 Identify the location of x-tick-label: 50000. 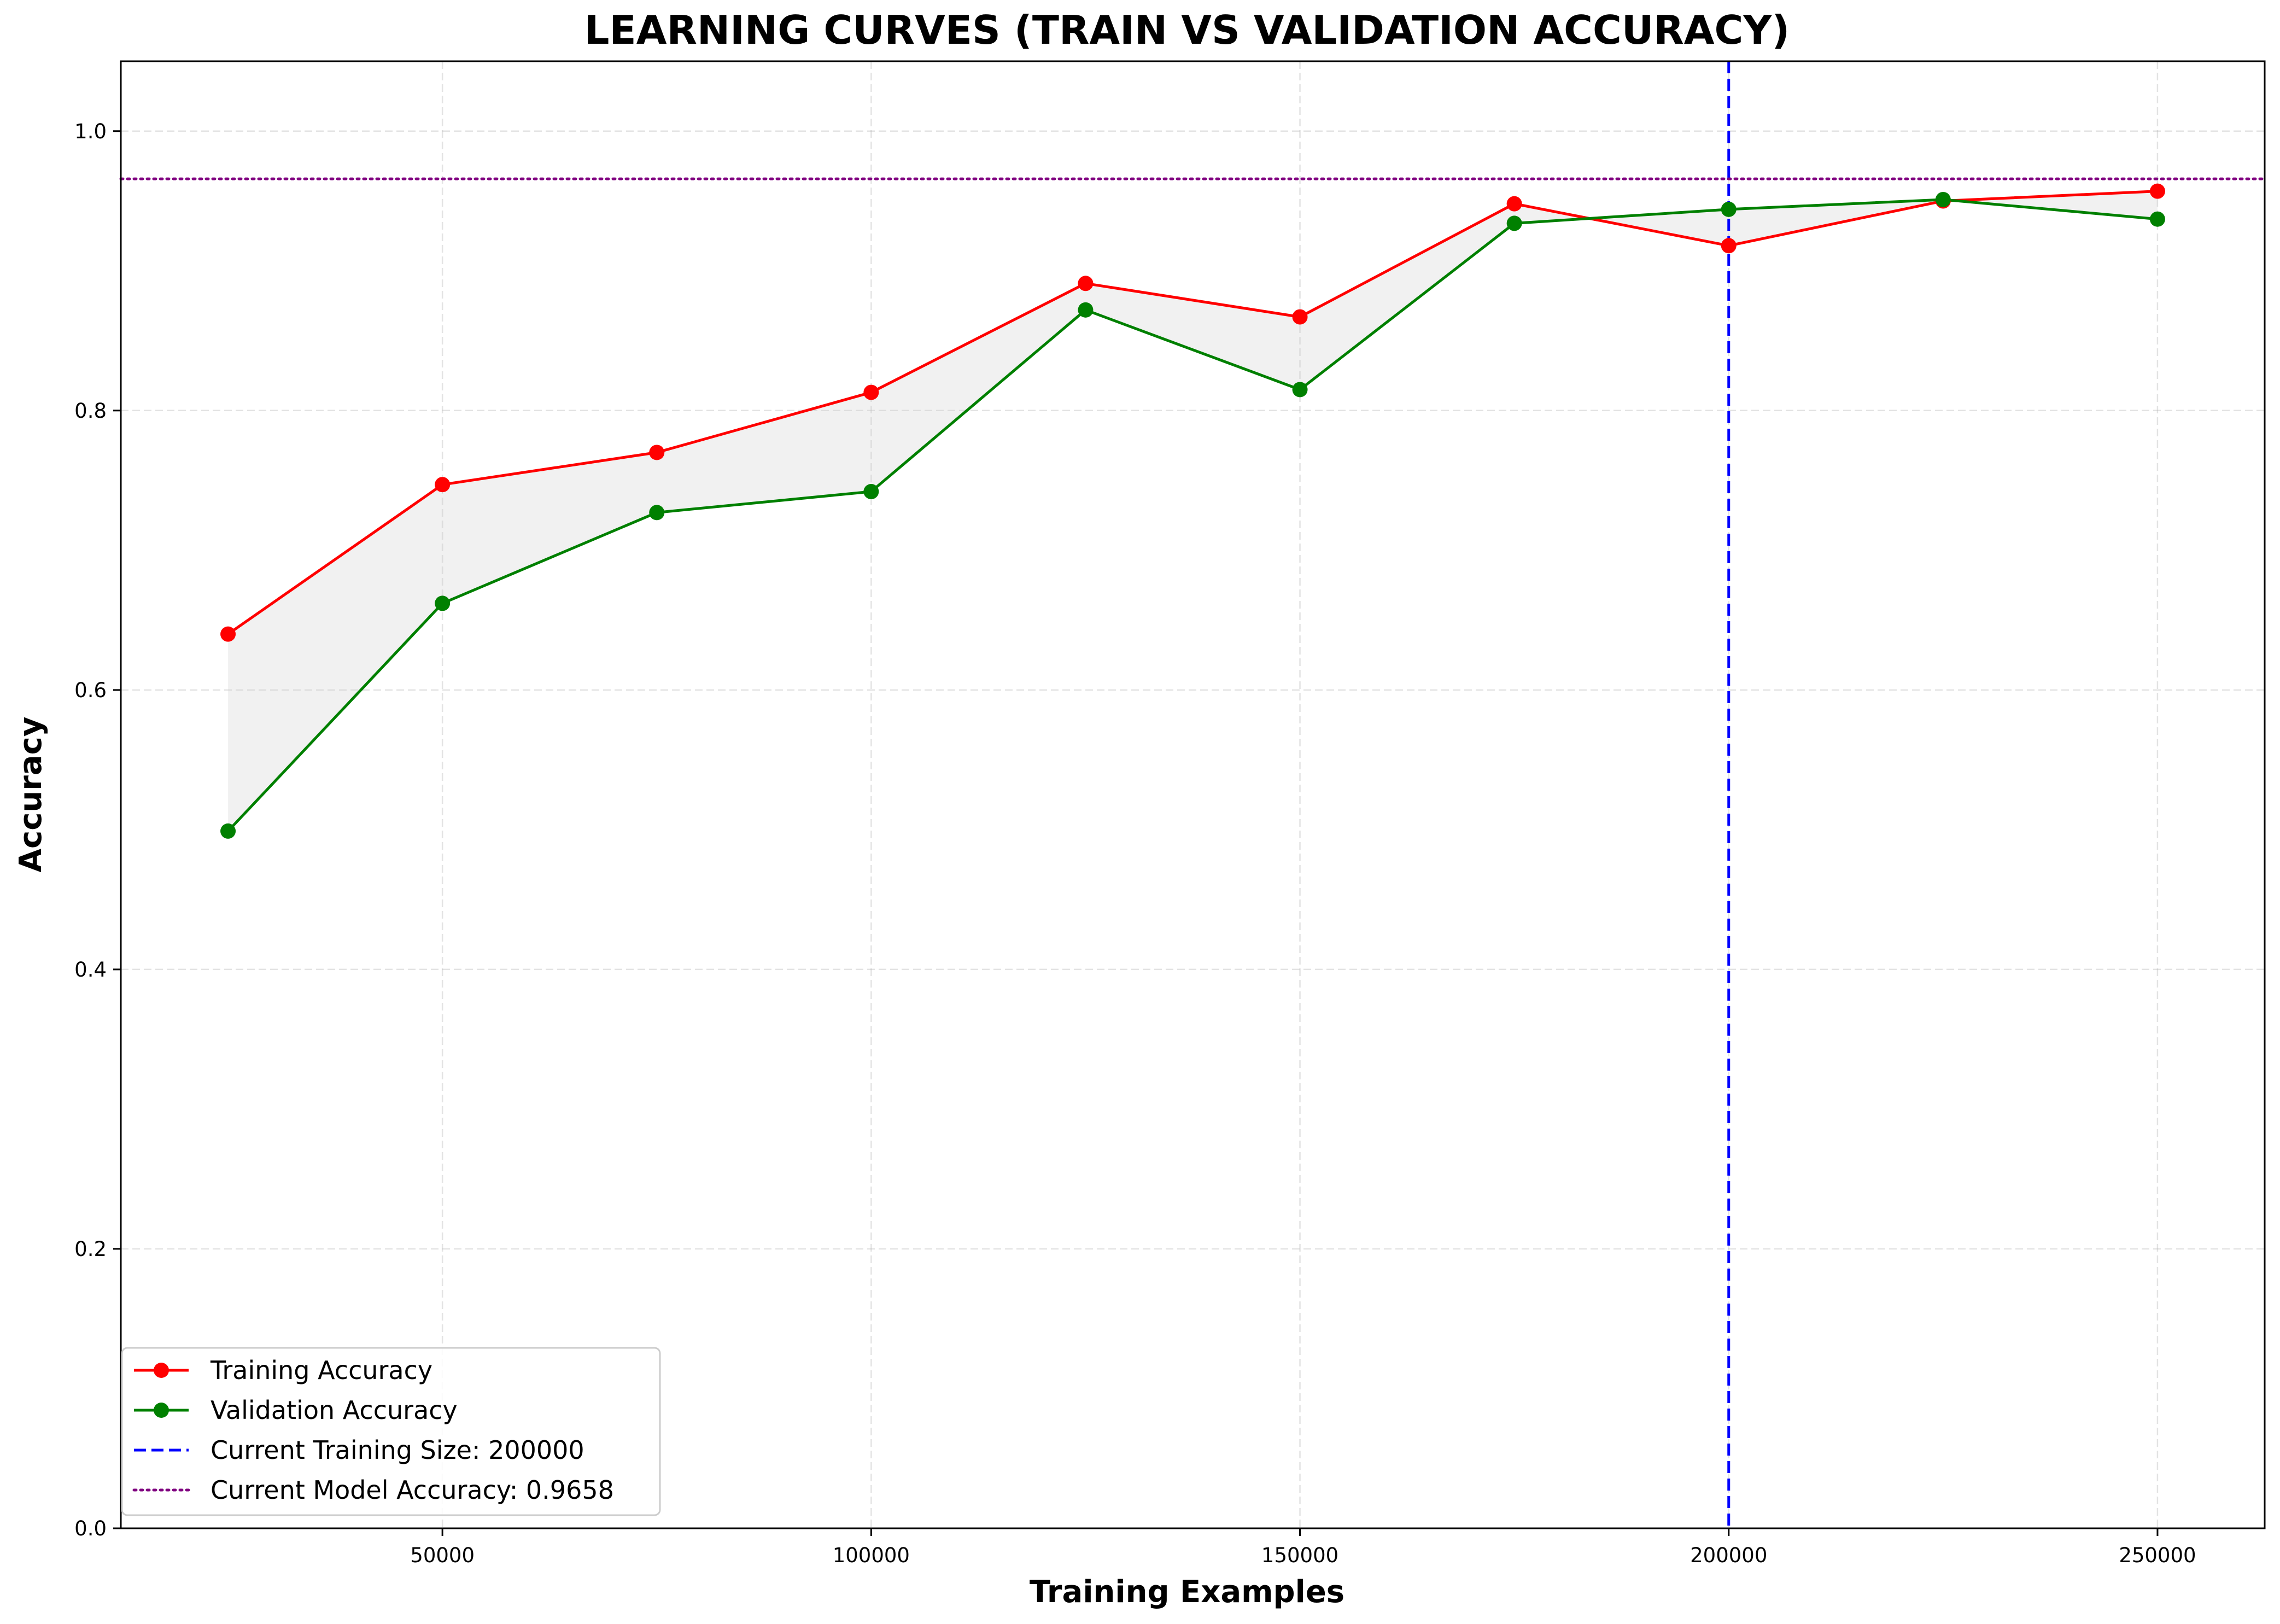
(443, 1555).